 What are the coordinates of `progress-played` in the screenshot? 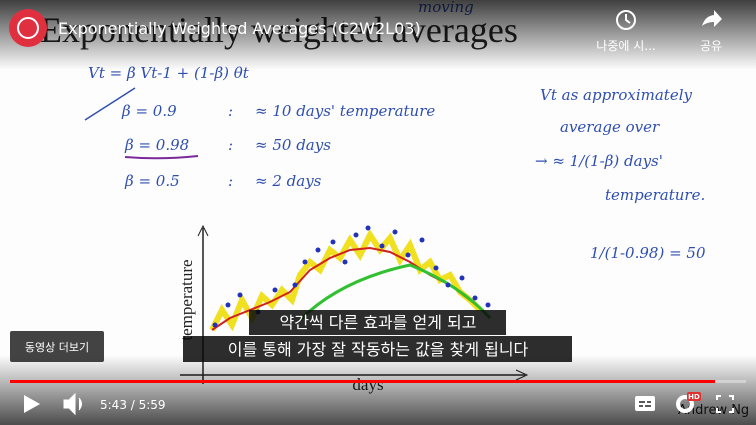 It's located at (362, 381).